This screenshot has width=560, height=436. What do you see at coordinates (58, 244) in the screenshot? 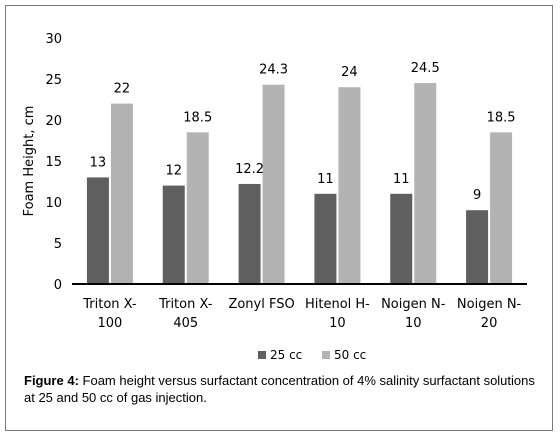
I see `y-tick-label: 5` at bounding box center [58, 244].